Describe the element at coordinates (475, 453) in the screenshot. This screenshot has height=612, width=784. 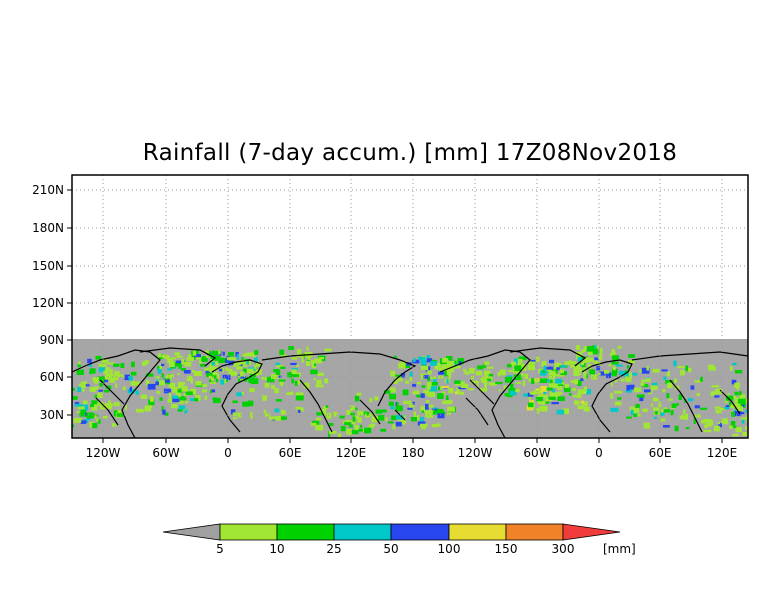
I see `lon-tick-label: 120W` at that location.